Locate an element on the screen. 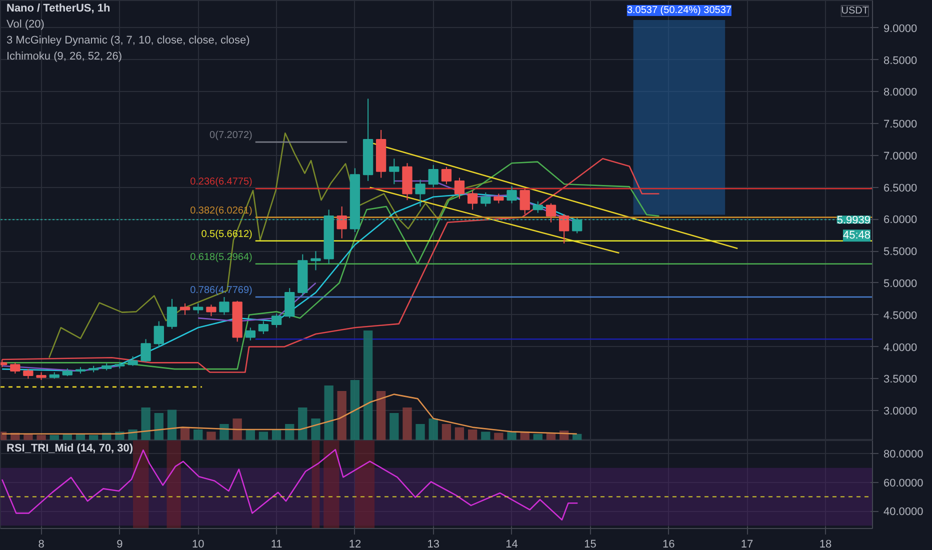 The image size is (932, 550). chart-title: RSI_TRI_Mid (14, 70, 30) is located at coordinates (70, 448).